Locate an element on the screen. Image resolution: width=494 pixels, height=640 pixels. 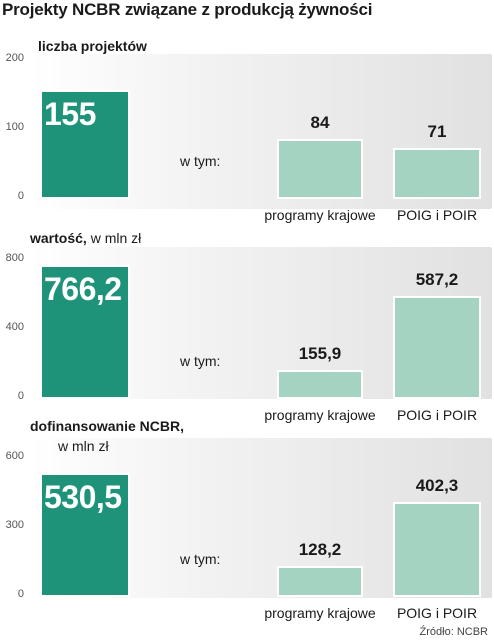
section-title: wartość, w mln zł is located at coordinates (85, 238).